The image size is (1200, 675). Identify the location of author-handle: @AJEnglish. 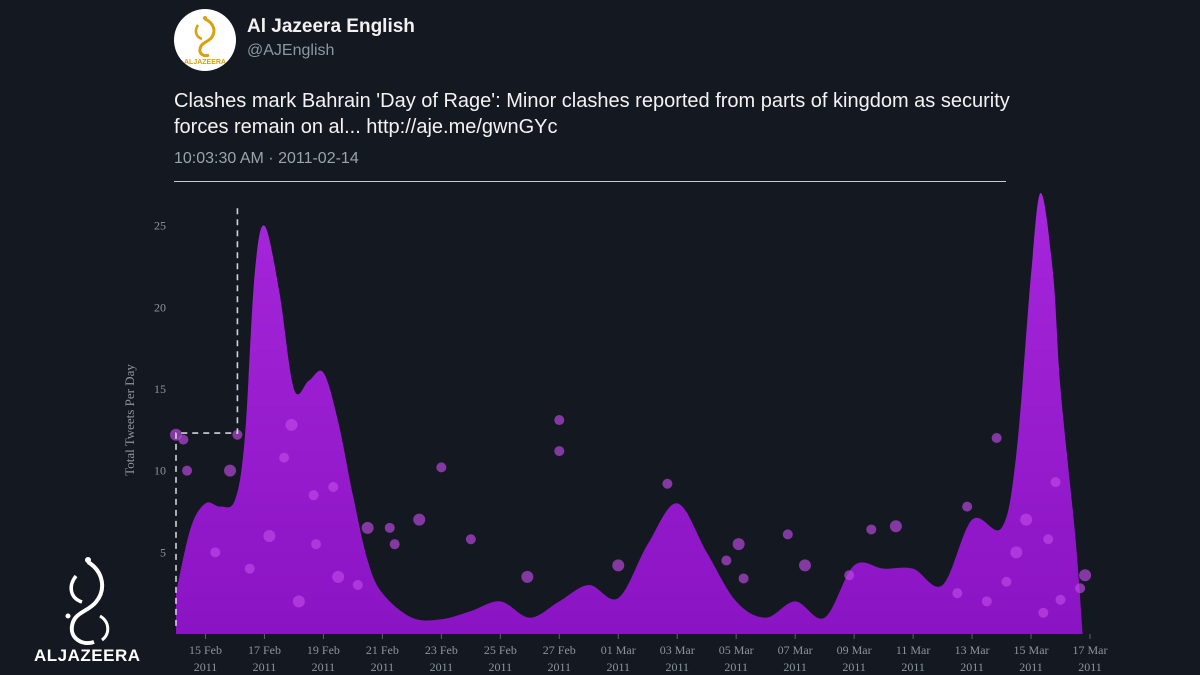
(291, 50).